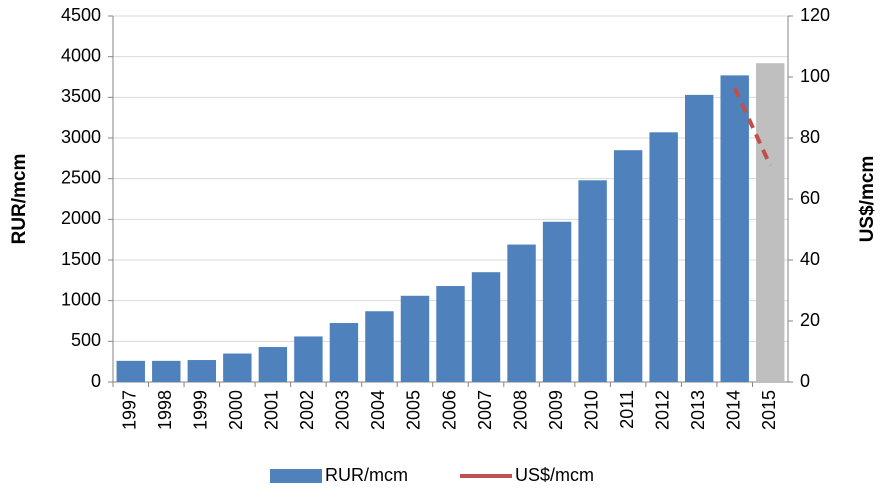 The height and width of the screenshot is (492, 887). I want to click on x-tick-label: 2004, so click(378, 410).